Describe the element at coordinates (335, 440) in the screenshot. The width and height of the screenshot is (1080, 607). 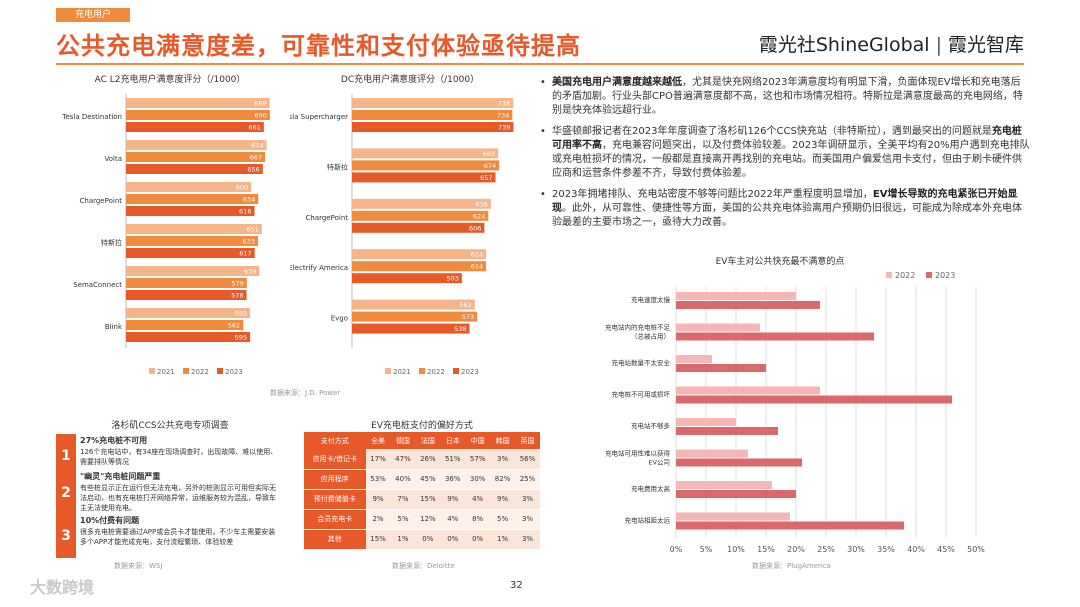
I see `table-header-cell: 支付方式` at that location.